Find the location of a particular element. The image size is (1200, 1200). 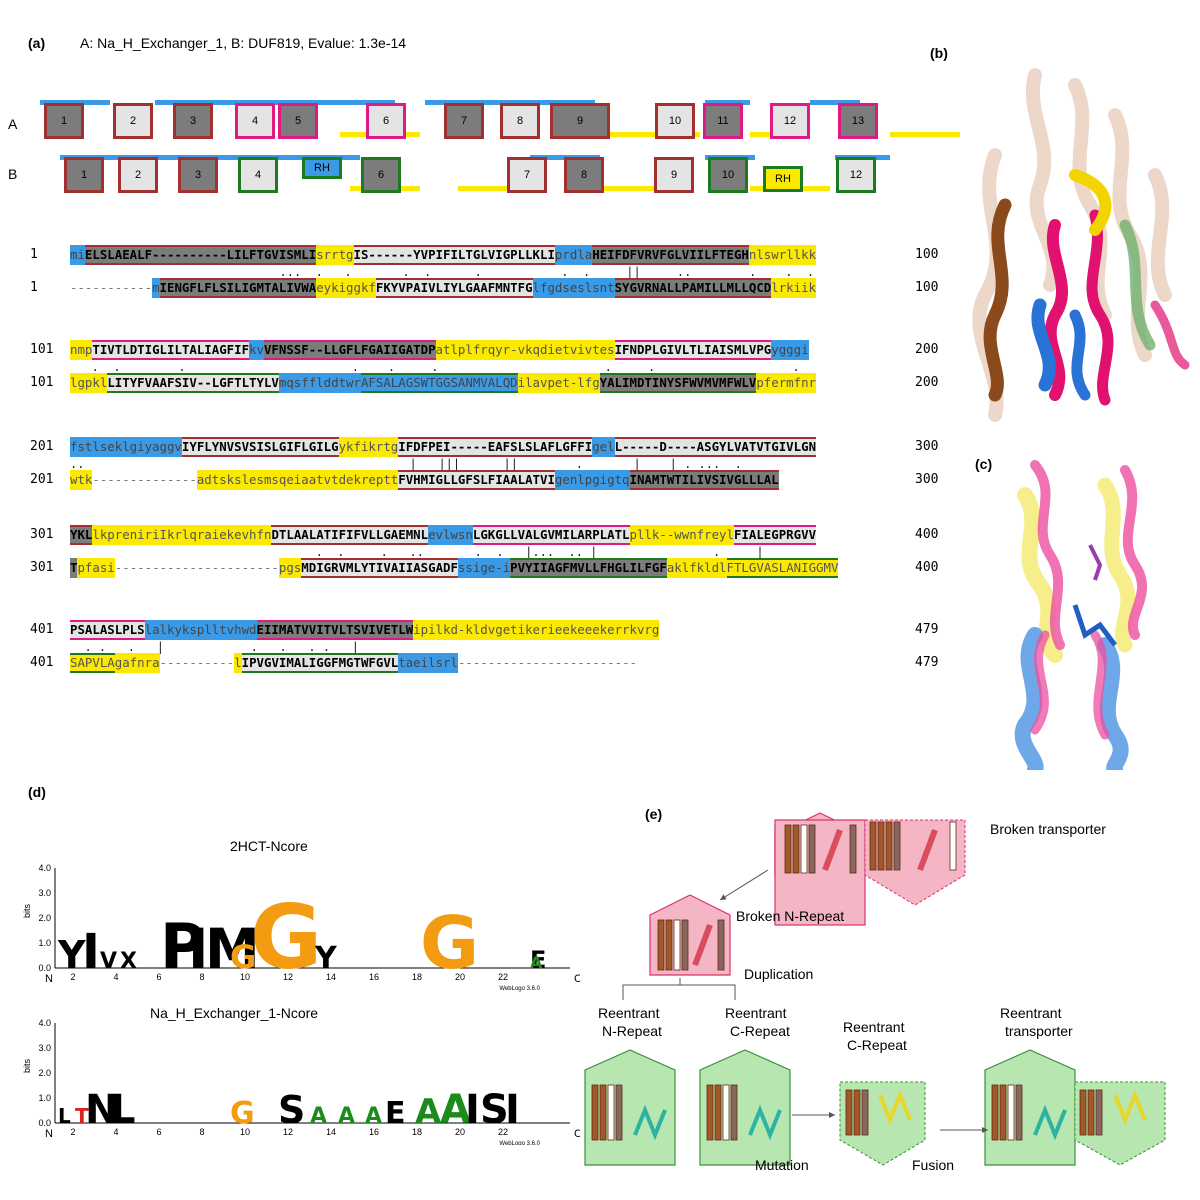

reentrant-c-repeat-line2: C-Repeat is located at coordinates (760, 1031).